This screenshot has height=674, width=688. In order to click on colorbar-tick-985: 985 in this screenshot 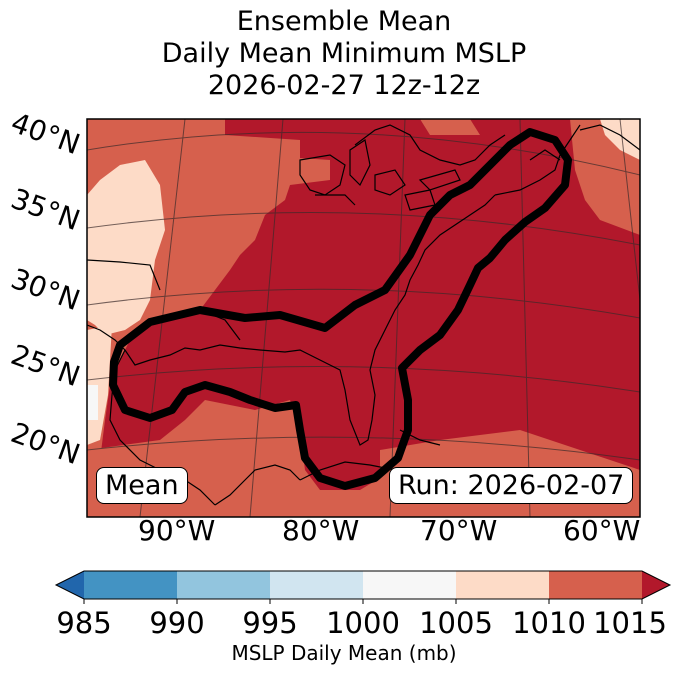, I will do `click(84, 623)`.